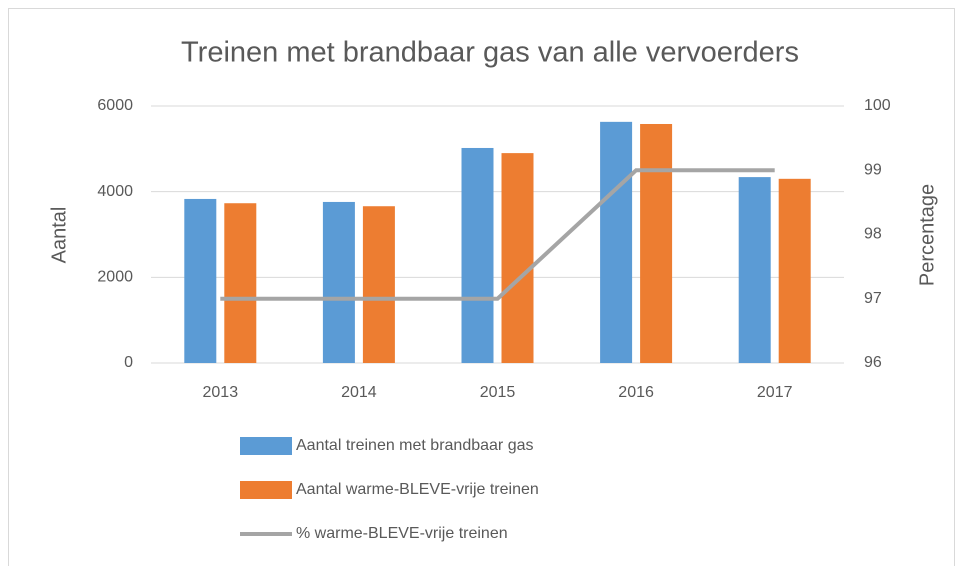  Describe the element at coordinates (877, 105) in the screenshot. I see `y2-tick-label: 100` at that location.